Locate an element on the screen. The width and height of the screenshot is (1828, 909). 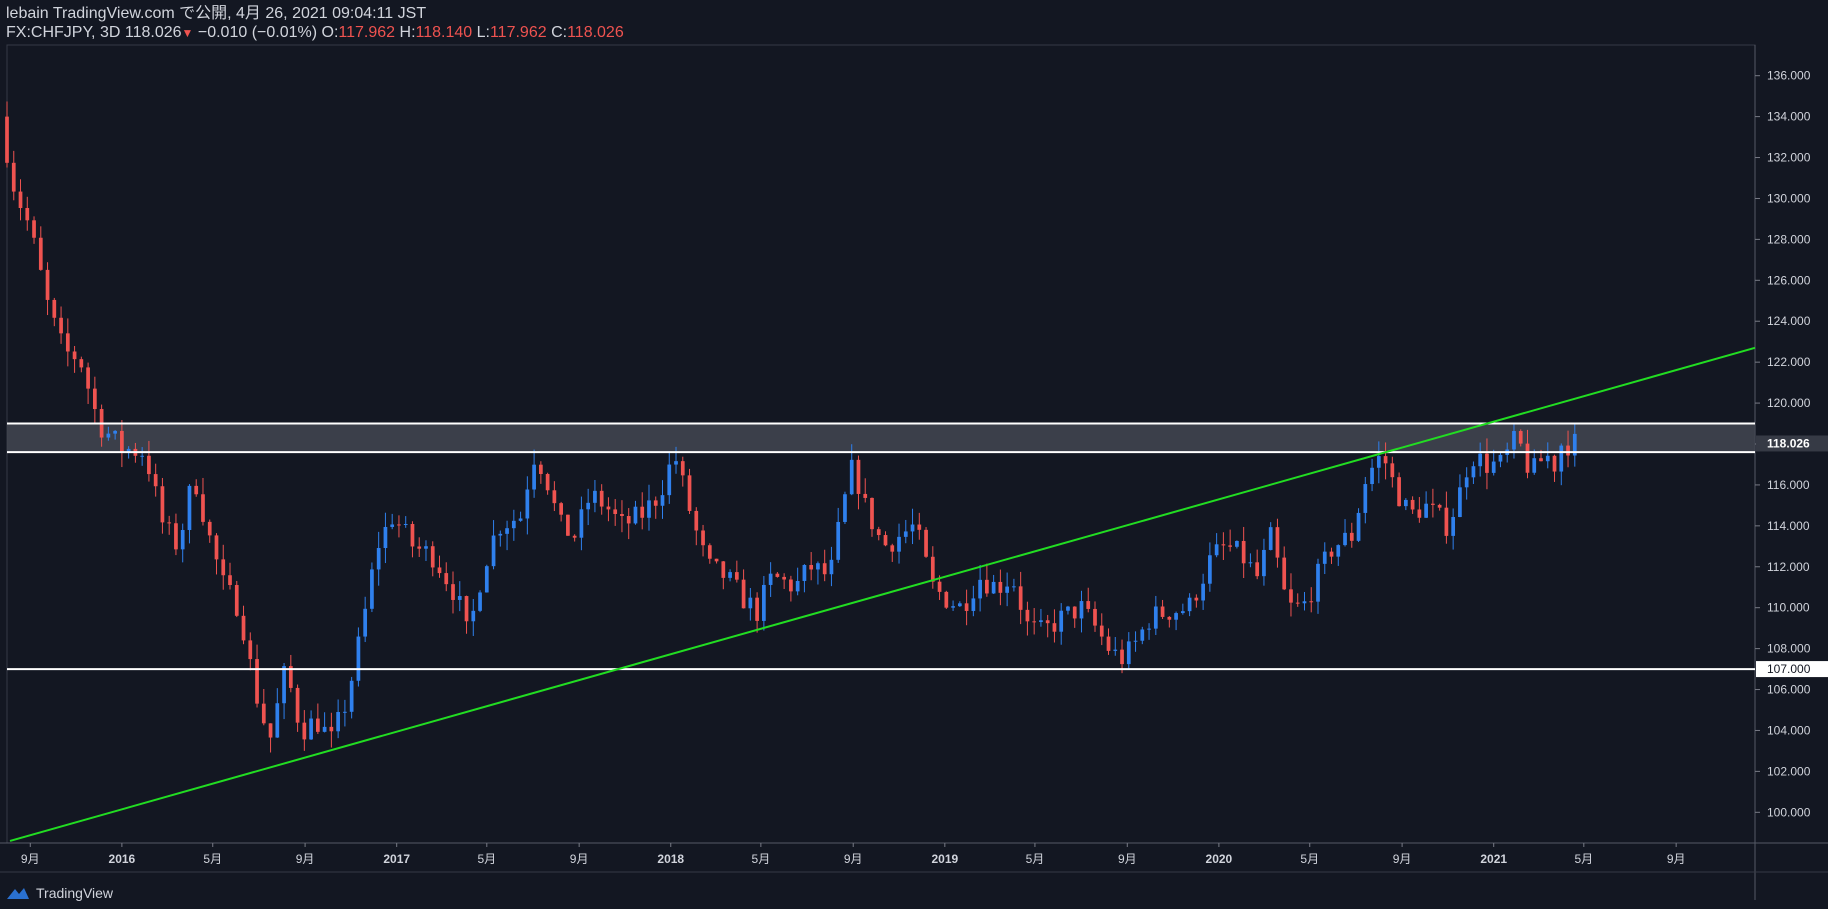
footer-brand: TradingView is located at coordinates (59, 893).